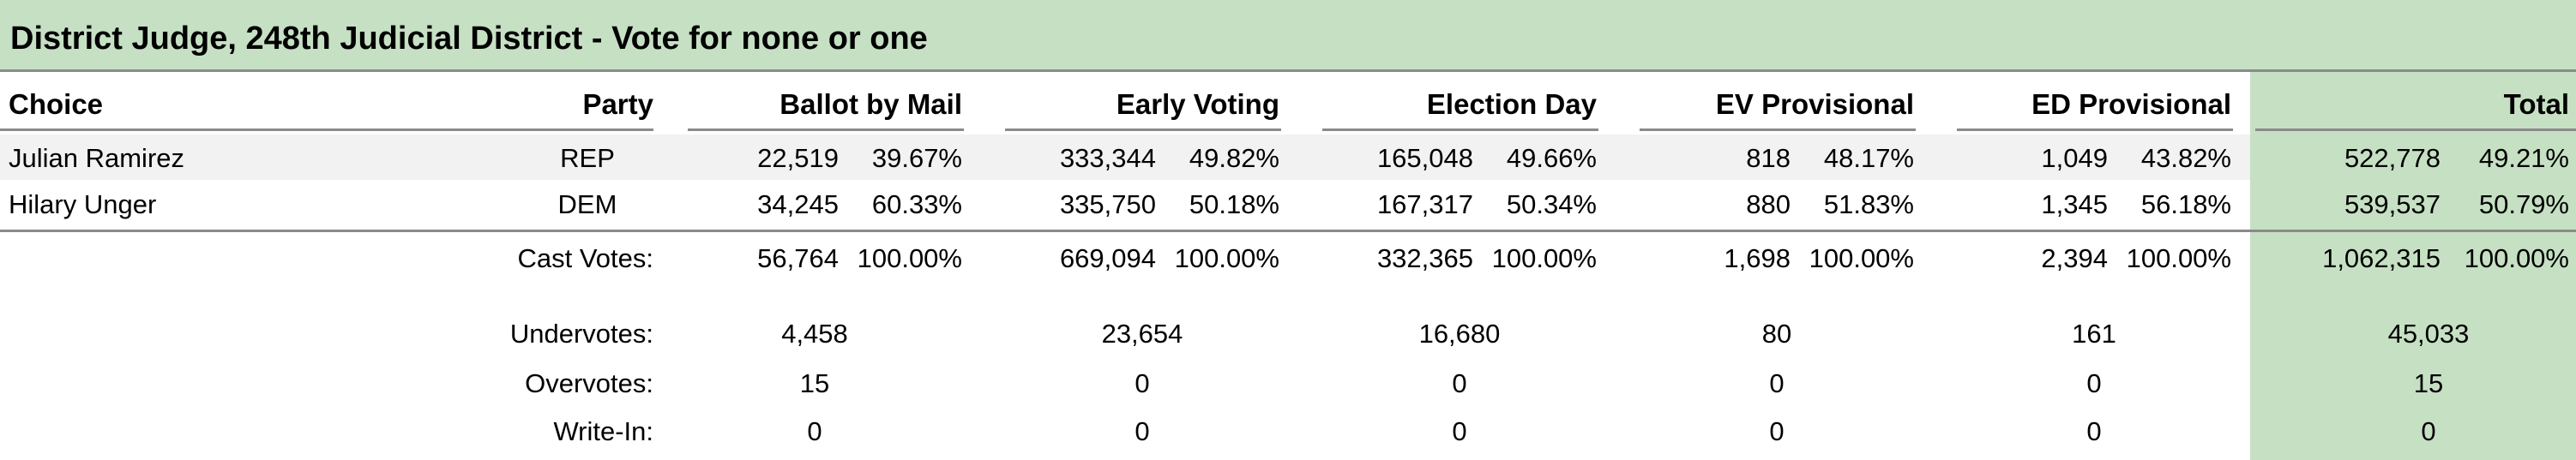  What do you see at coordinates (2536, 104) in the screenshot?
I see `header-total: Total` at bounding box center [2536, 104].